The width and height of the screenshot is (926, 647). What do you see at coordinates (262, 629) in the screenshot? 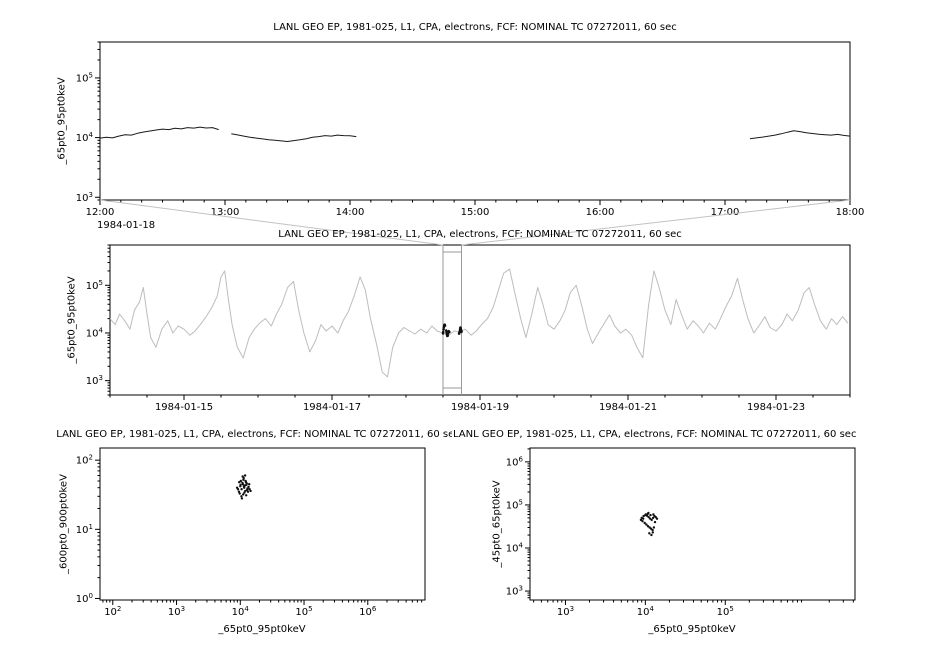
I see `scatter-left-xlabel: _65pt0_95pt0keV` at bounding box center [262, 629].